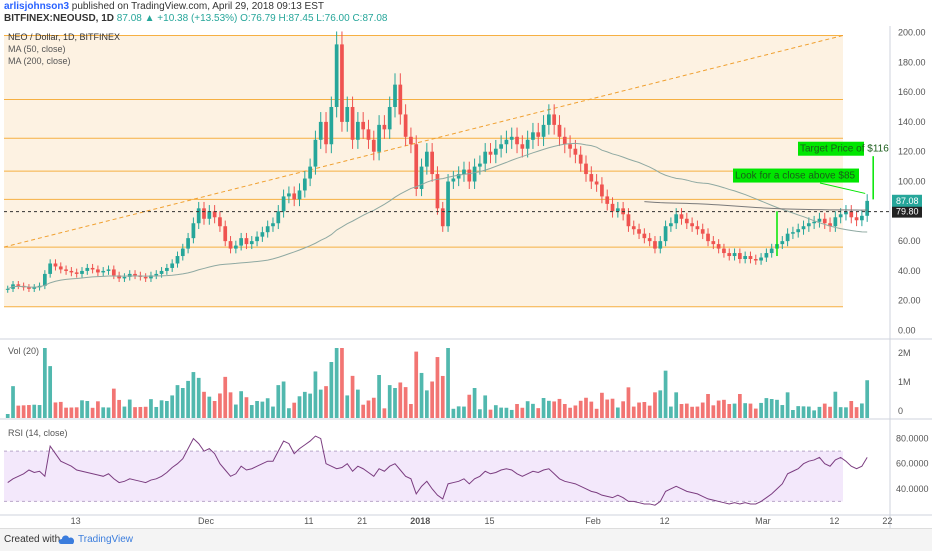 The width and height of the screenshot is (932, 551). Describe the element at coordinates (32, 539) in the screenshot. I see `created-with-text: Created with` at that location.